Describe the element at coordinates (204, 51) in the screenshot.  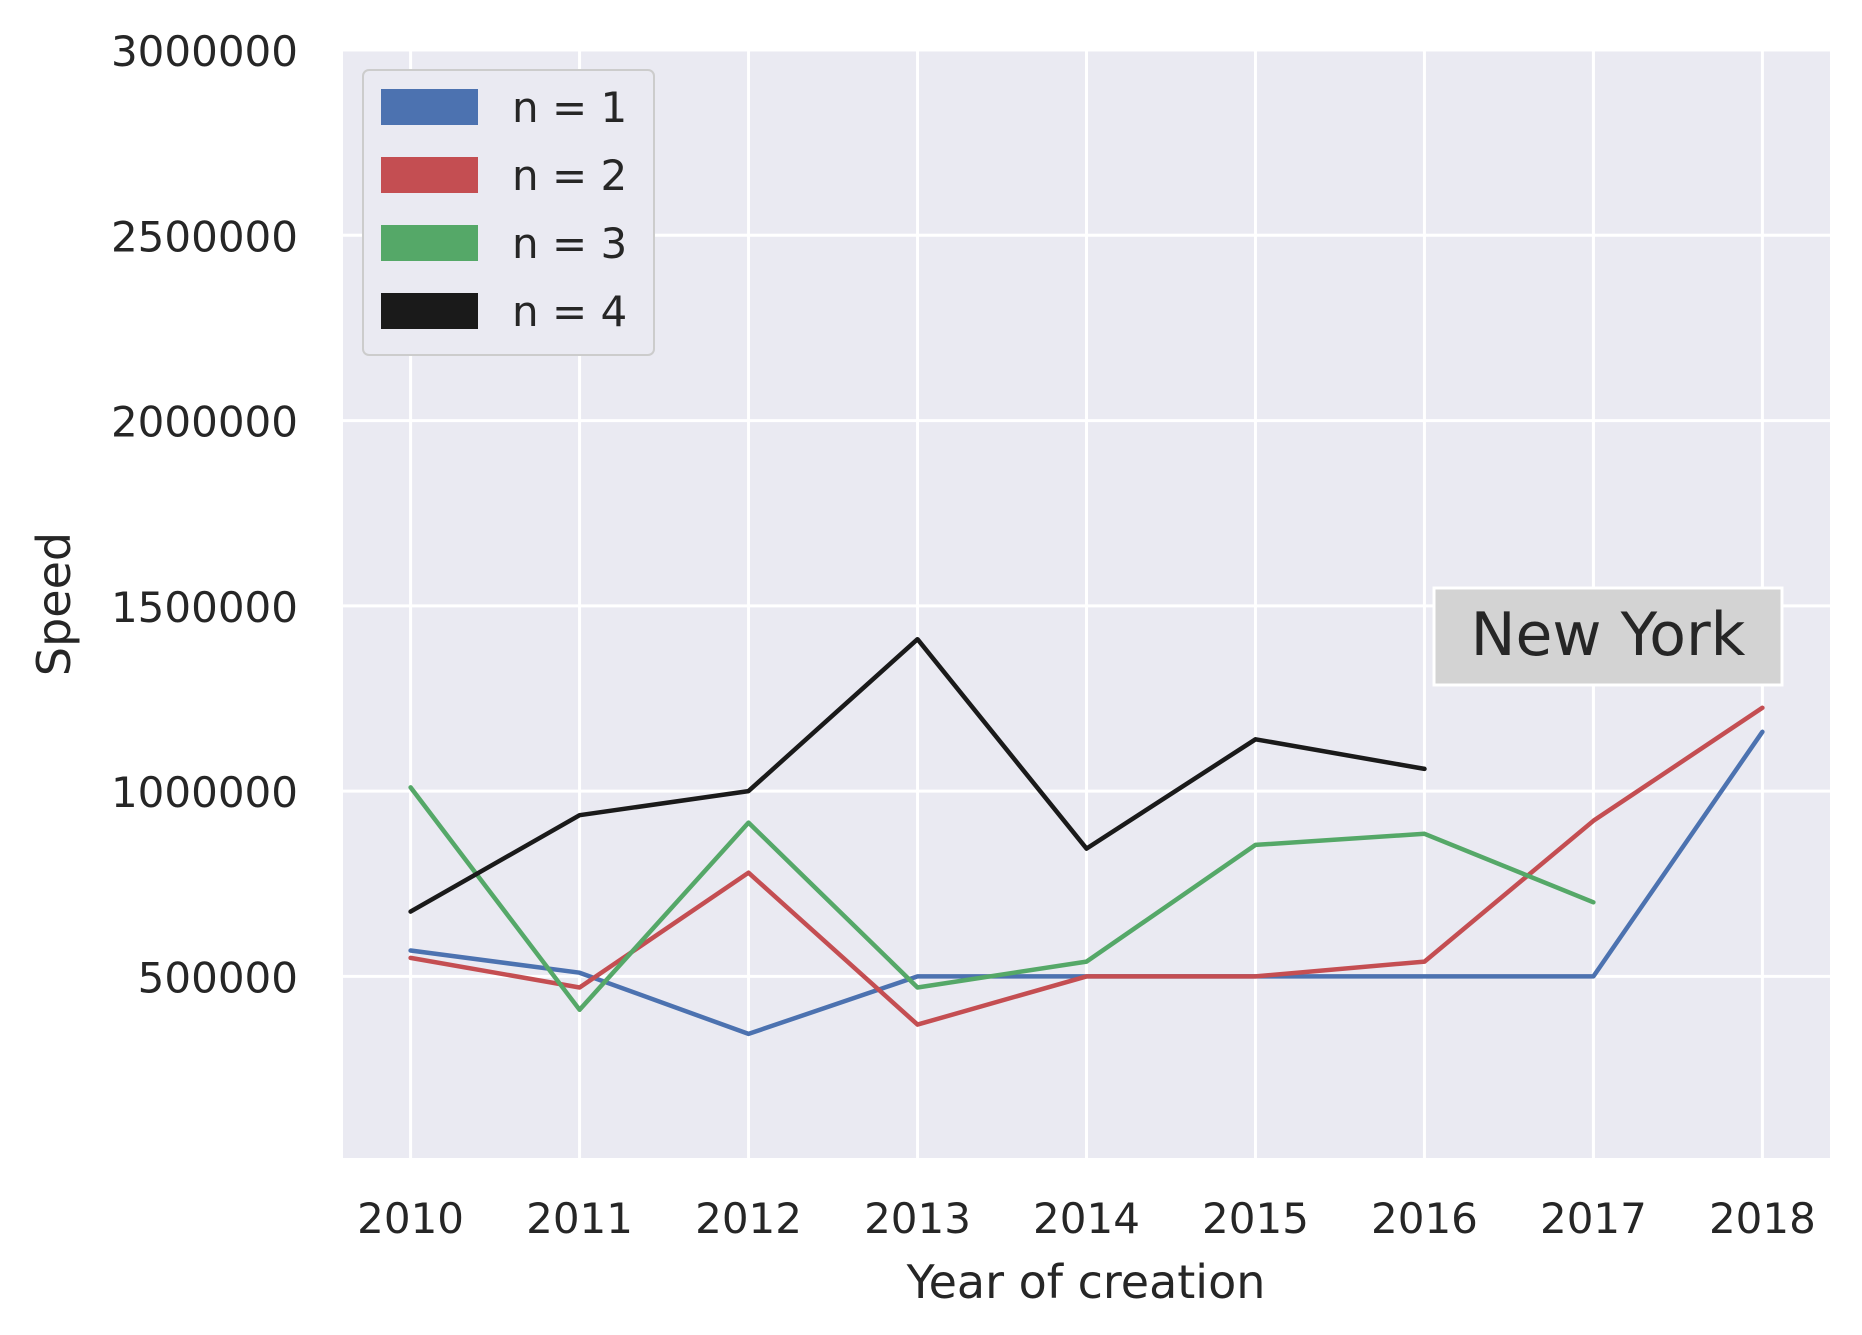
I see `y-tick-label: 3000000` at that location.